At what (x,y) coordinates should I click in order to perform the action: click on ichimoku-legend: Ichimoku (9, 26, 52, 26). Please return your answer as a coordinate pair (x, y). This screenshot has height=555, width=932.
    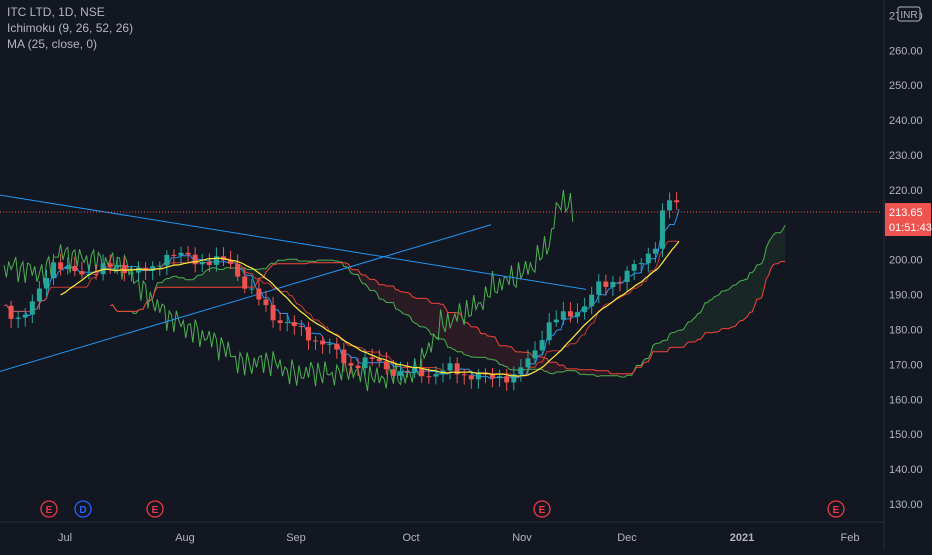
    Looking at the image, I should click on (70, 28).